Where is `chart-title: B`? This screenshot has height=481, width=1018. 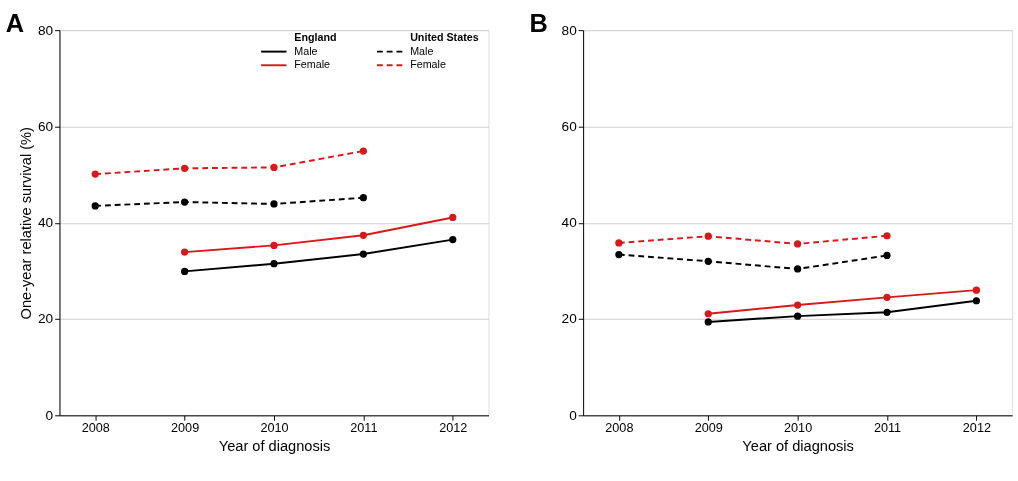 chart-title: B is located at coordinates (538, 23).